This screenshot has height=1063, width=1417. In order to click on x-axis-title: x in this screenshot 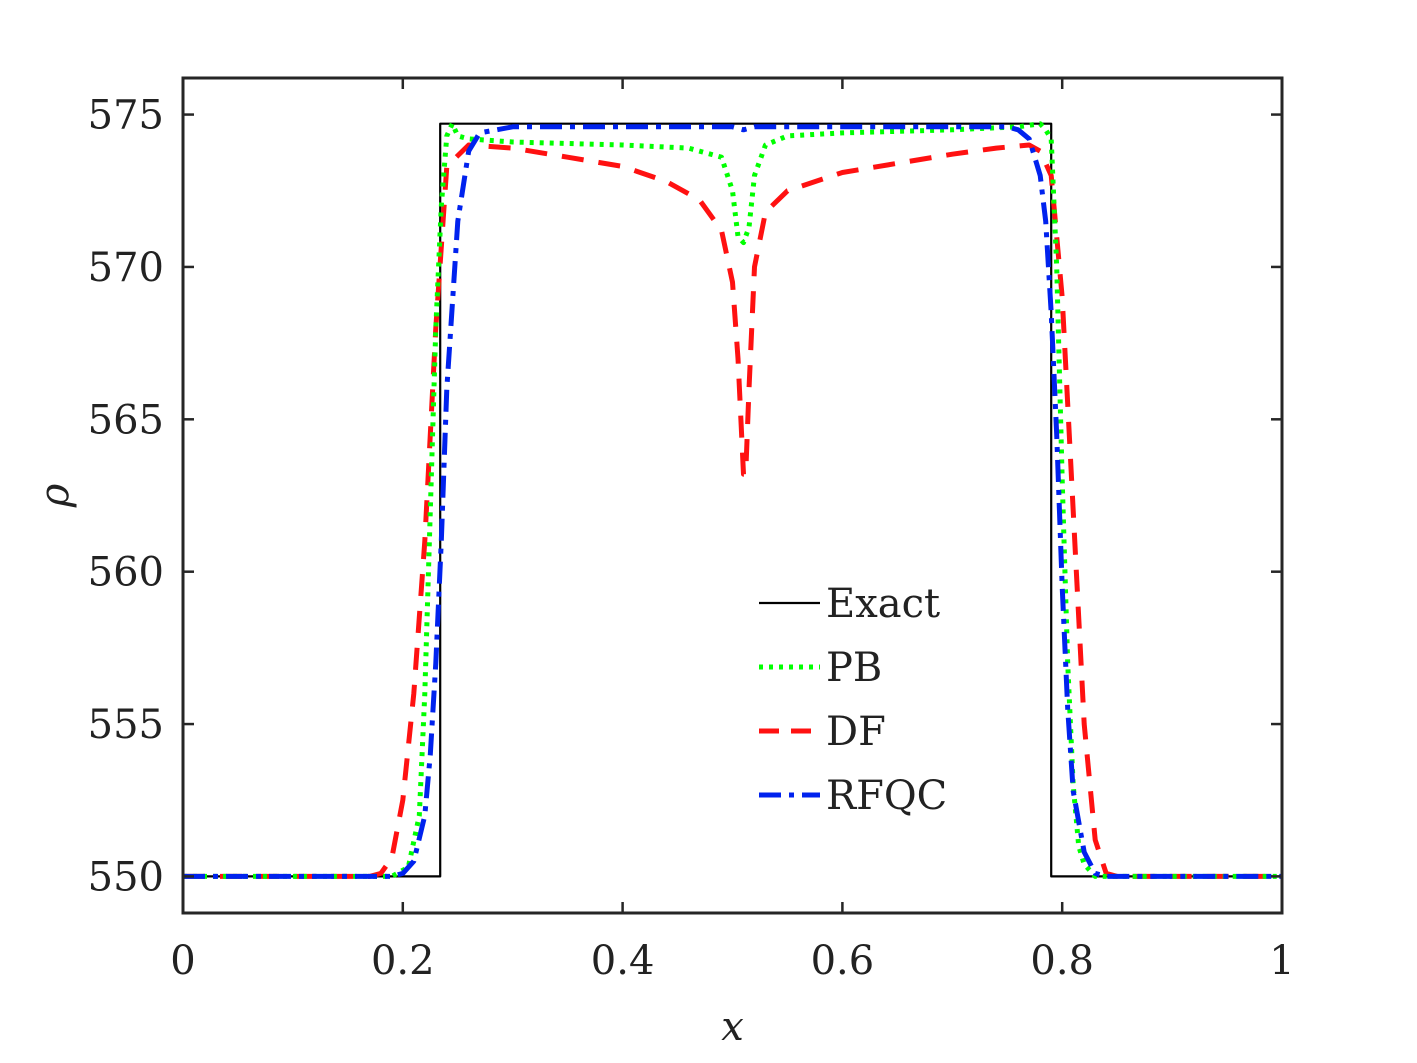, I will do `click(732, 1027)`.